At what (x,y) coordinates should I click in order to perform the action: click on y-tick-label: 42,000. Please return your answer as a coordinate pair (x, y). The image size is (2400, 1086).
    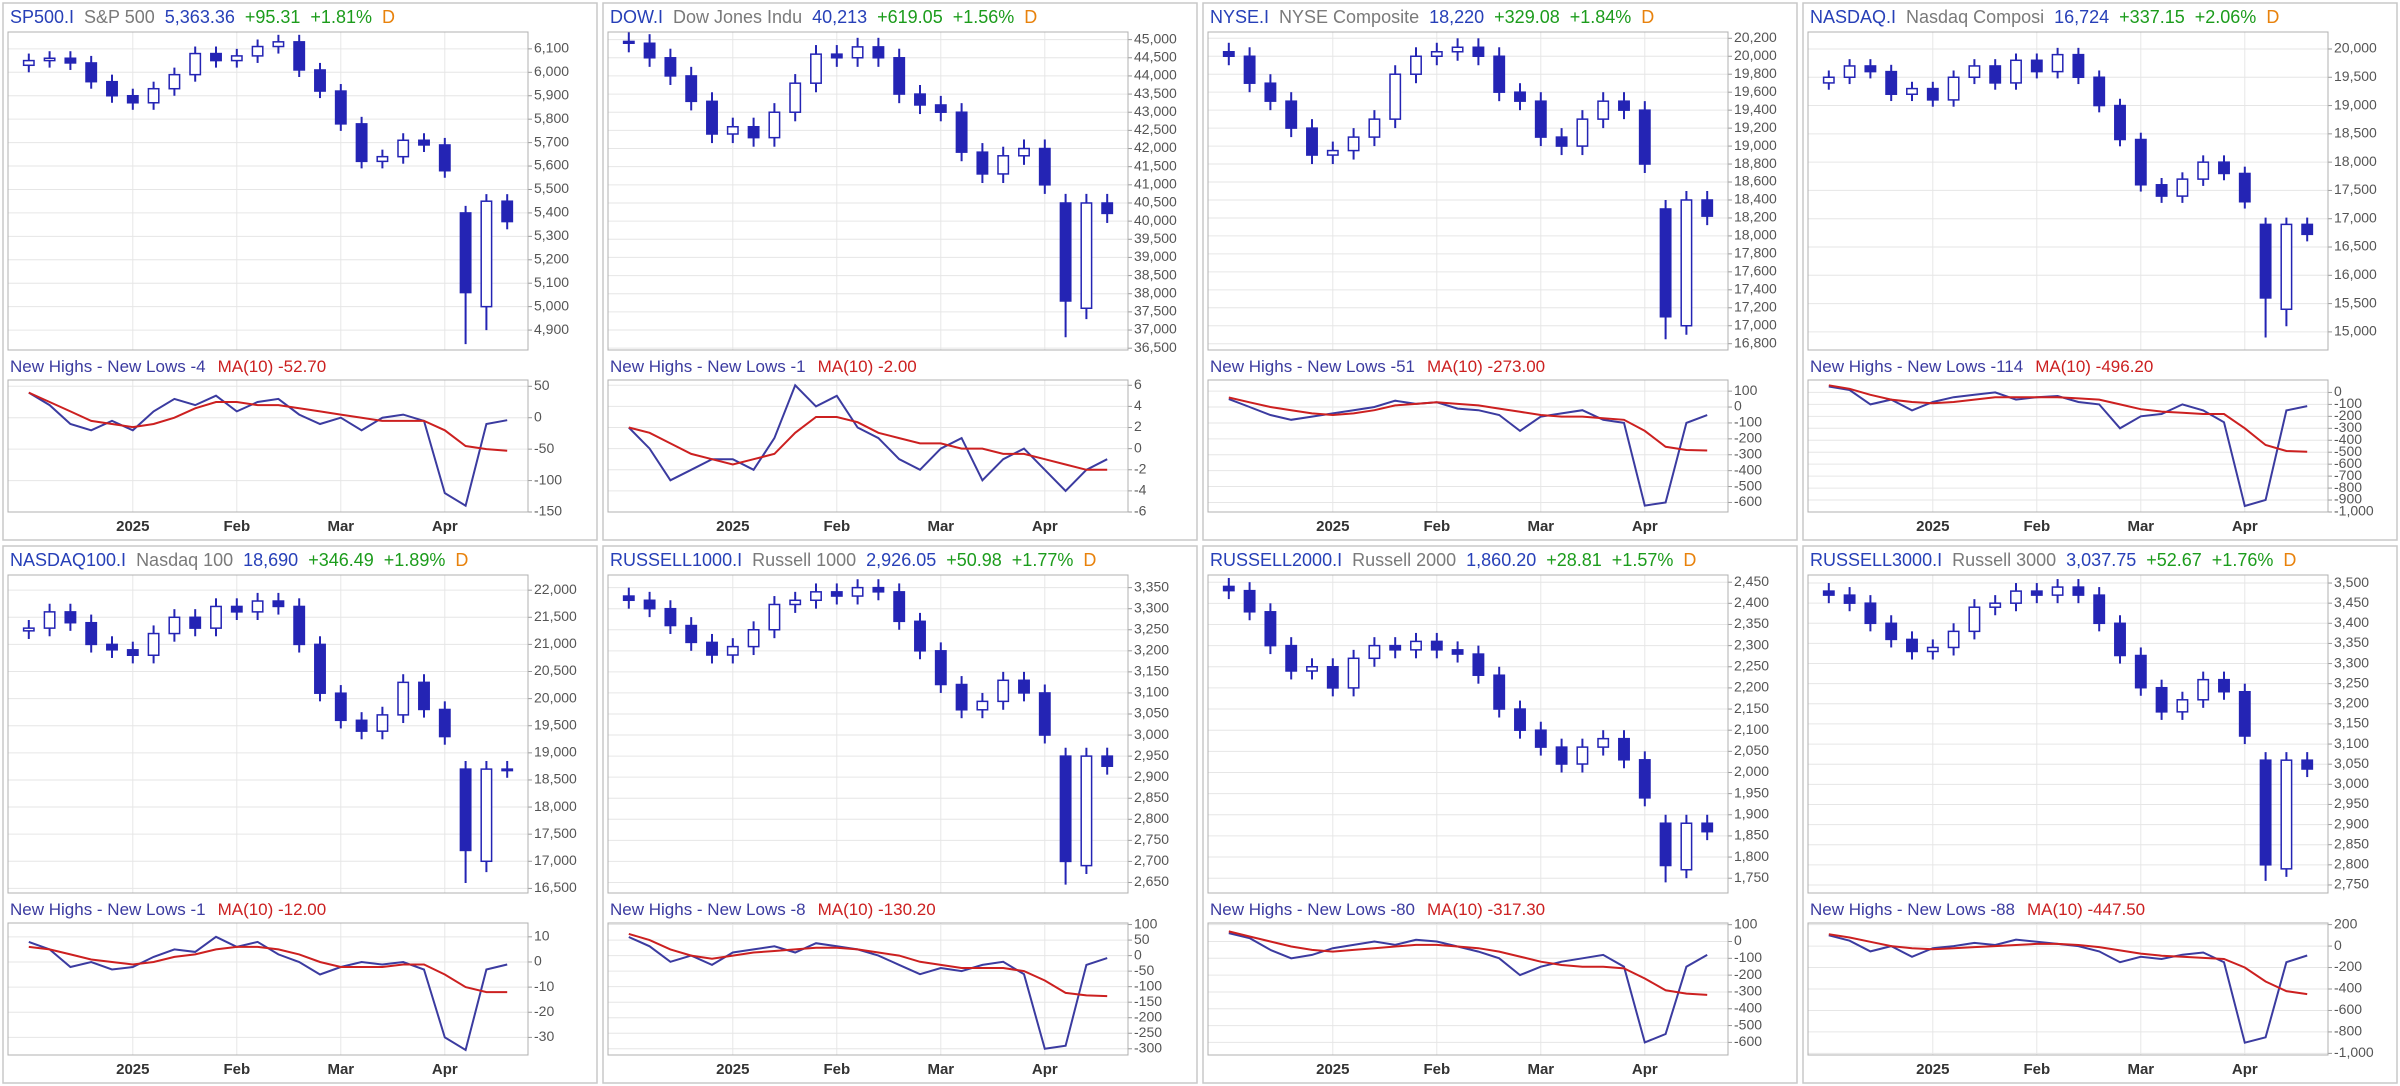
    Looking at the image, I should click on (1155, 147).